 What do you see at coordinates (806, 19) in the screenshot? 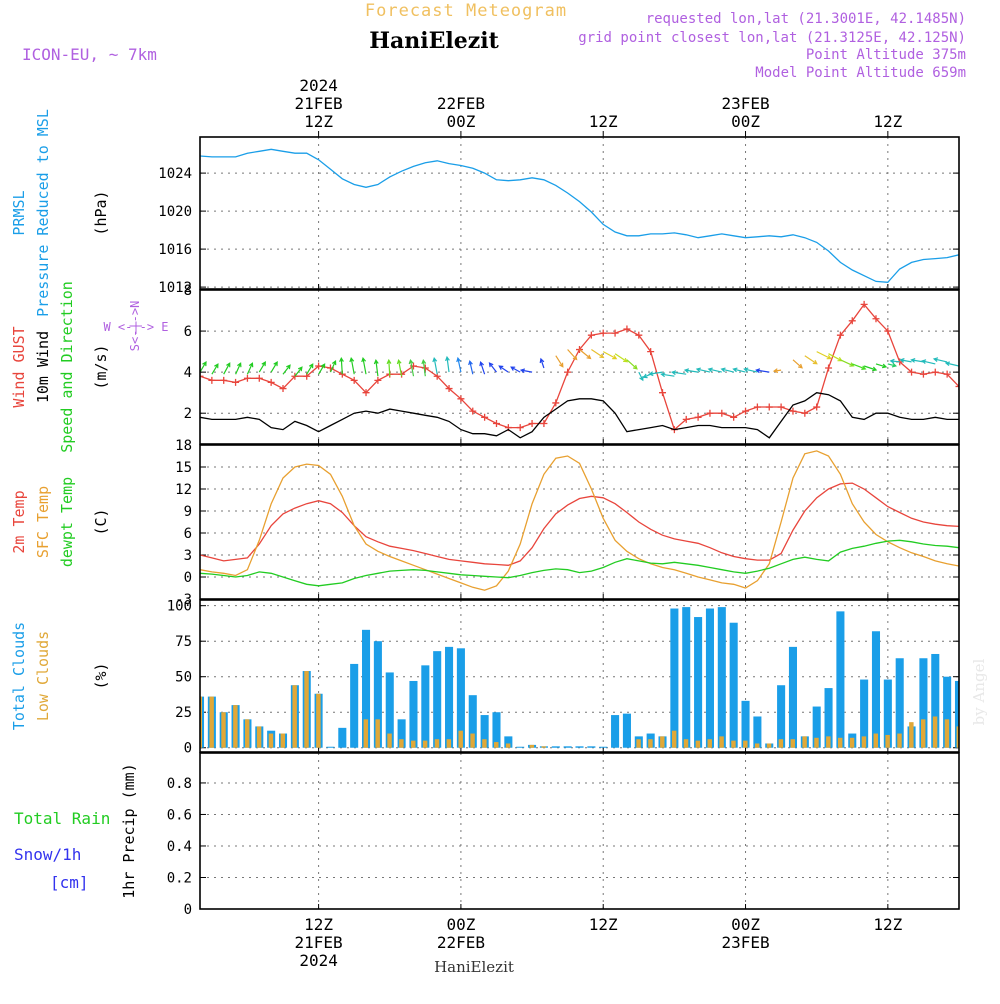
I see `requested-coords: requested lon,lat (21.3001E, 42.1485N)` at bounding box center [806, 19].